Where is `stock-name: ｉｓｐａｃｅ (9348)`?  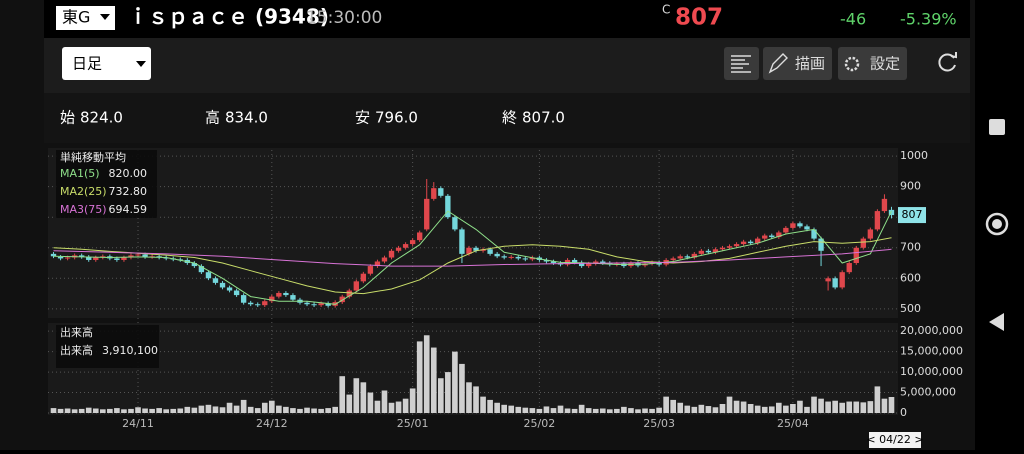 stock-name: ｉｓｐａｃｅ (9348) is located at coordinates (228, 17).